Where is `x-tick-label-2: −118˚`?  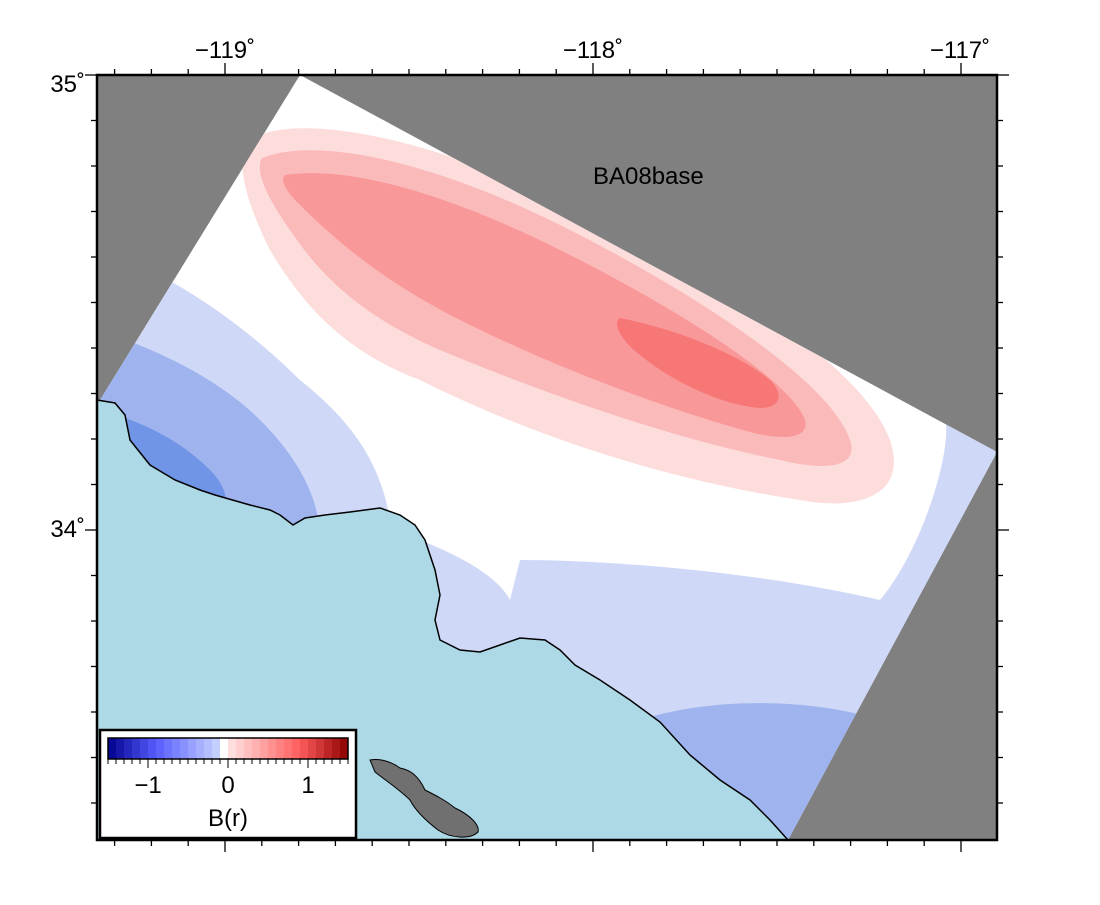 x-tick-label-2: −118˚ is located at coordinates (593, 50).